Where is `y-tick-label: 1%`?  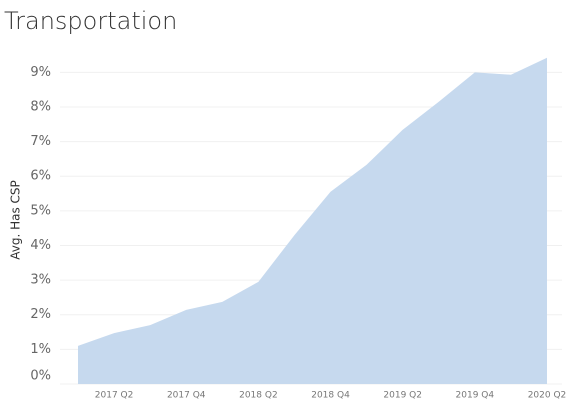
y-tick-label: 1% is located at coordinates (40, 349).